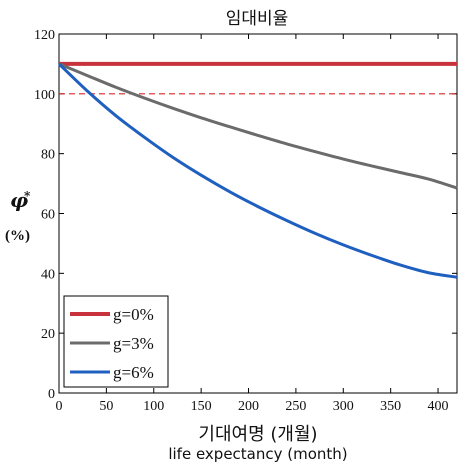 The image size is (465, 467). I want to click on x-tick-label: 400, so click(438, 406).